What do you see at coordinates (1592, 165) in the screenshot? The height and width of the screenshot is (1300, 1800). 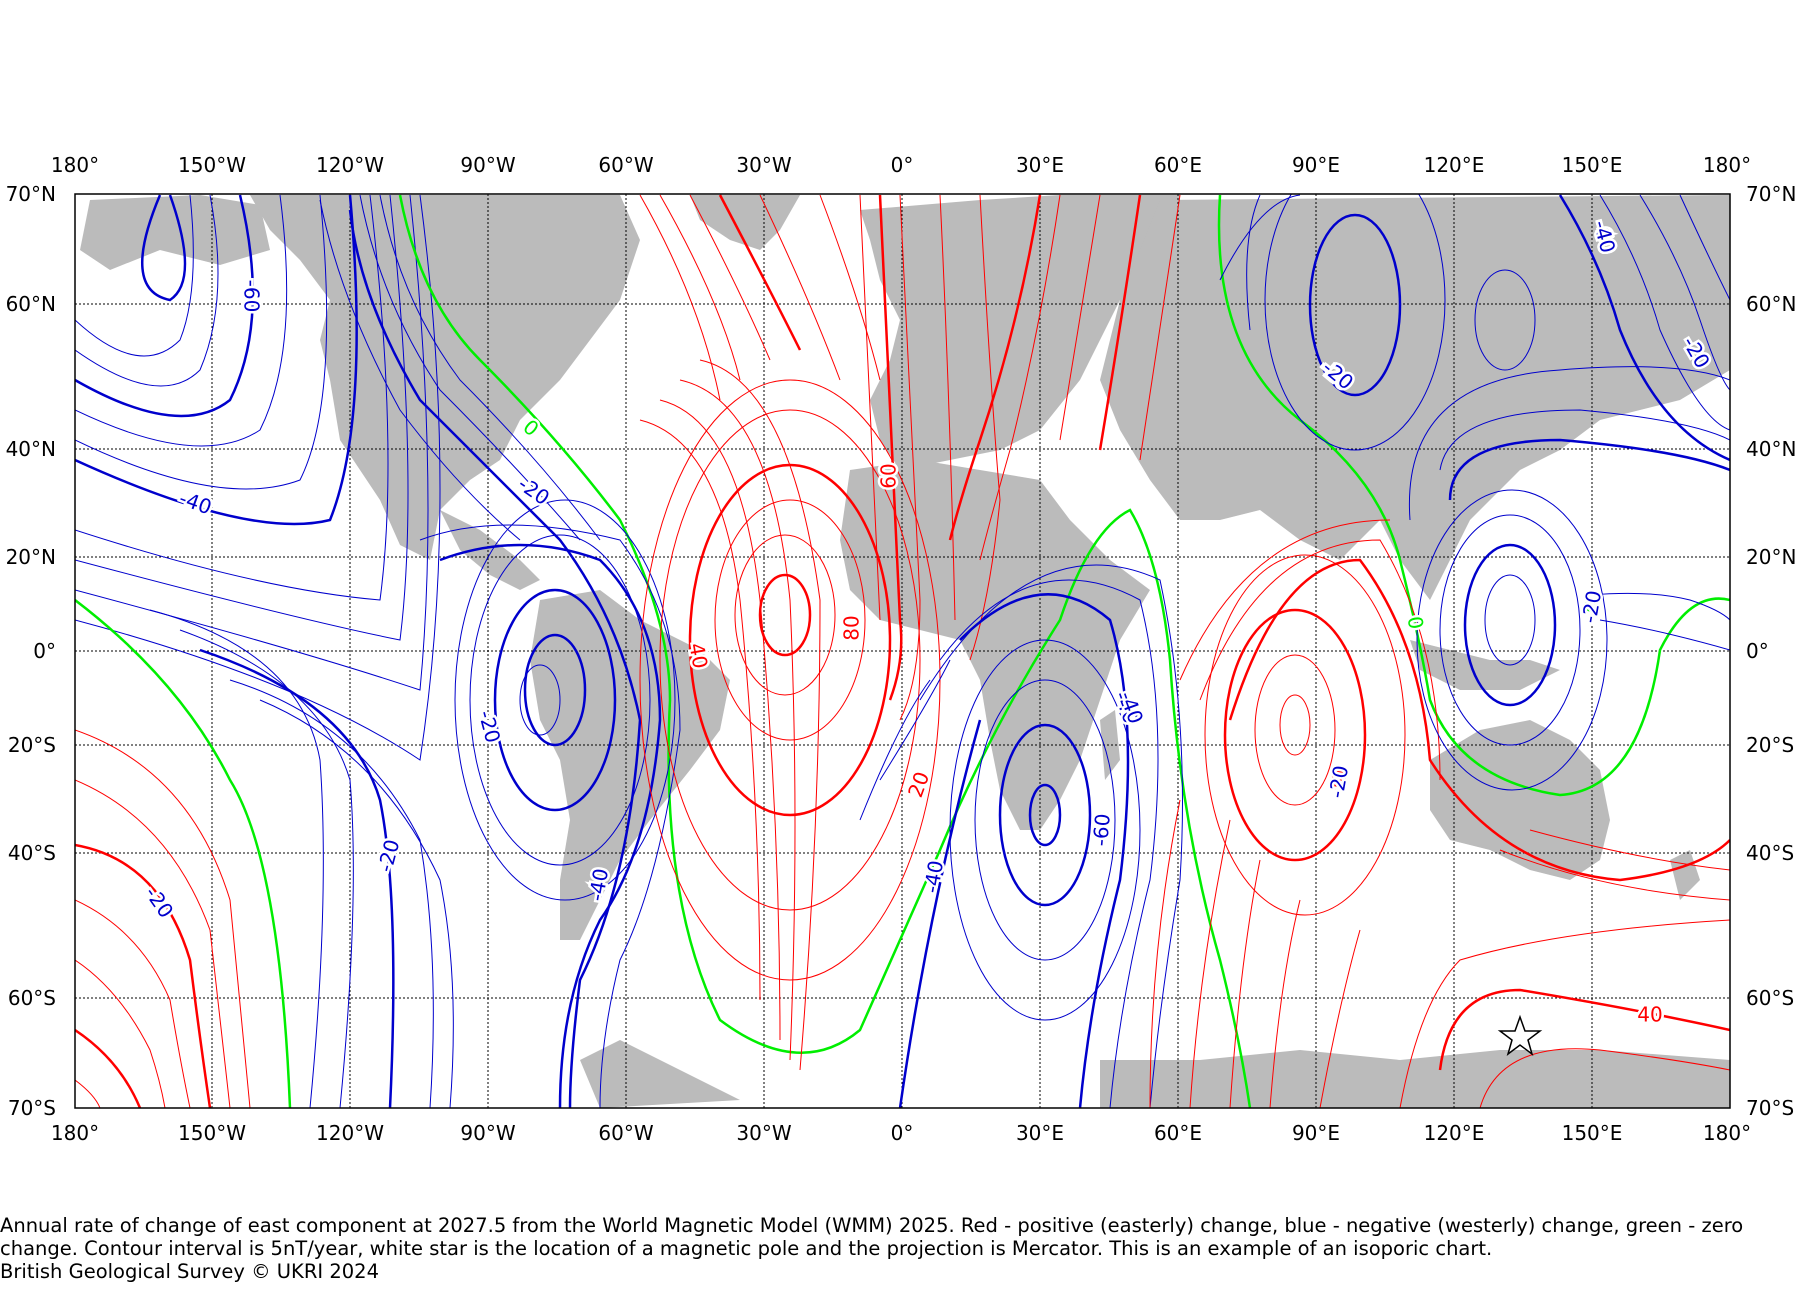 I see `top-lon-label: 150°E` at bounding box center [1592, 165].